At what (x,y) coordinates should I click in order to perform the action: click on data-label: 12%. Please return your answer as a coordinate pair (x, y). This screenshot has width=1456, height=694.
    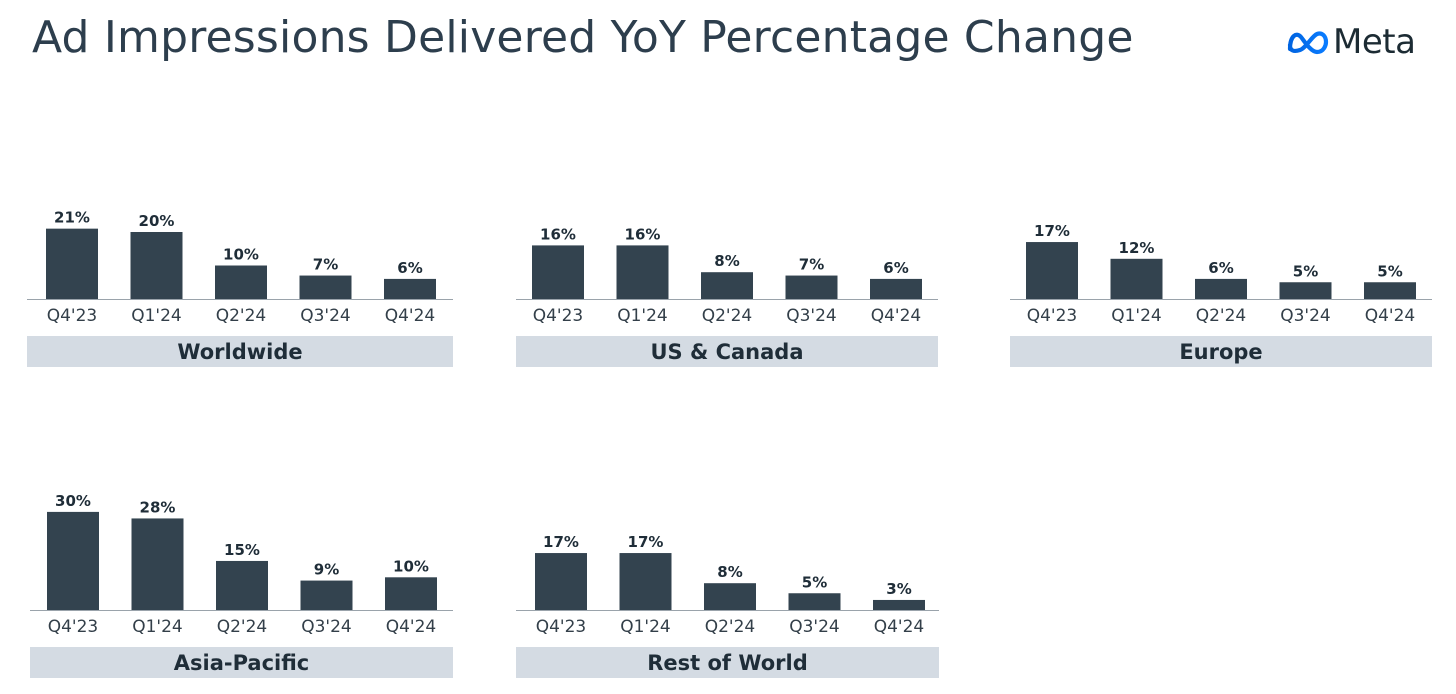
    Looking at the image, I should click on (1137, 248).